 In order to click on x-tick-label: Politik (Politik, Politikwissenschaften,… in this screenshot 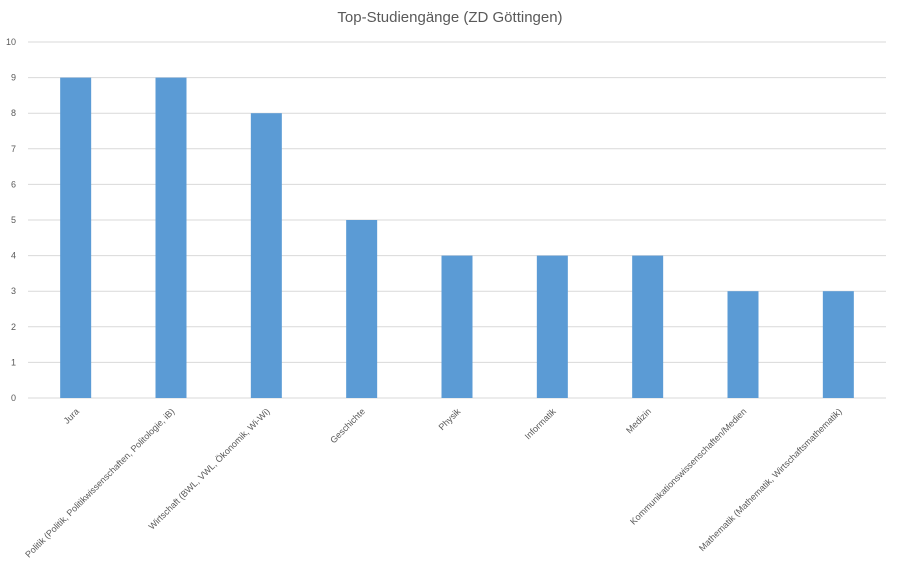, I will do `click(99, 482)`.